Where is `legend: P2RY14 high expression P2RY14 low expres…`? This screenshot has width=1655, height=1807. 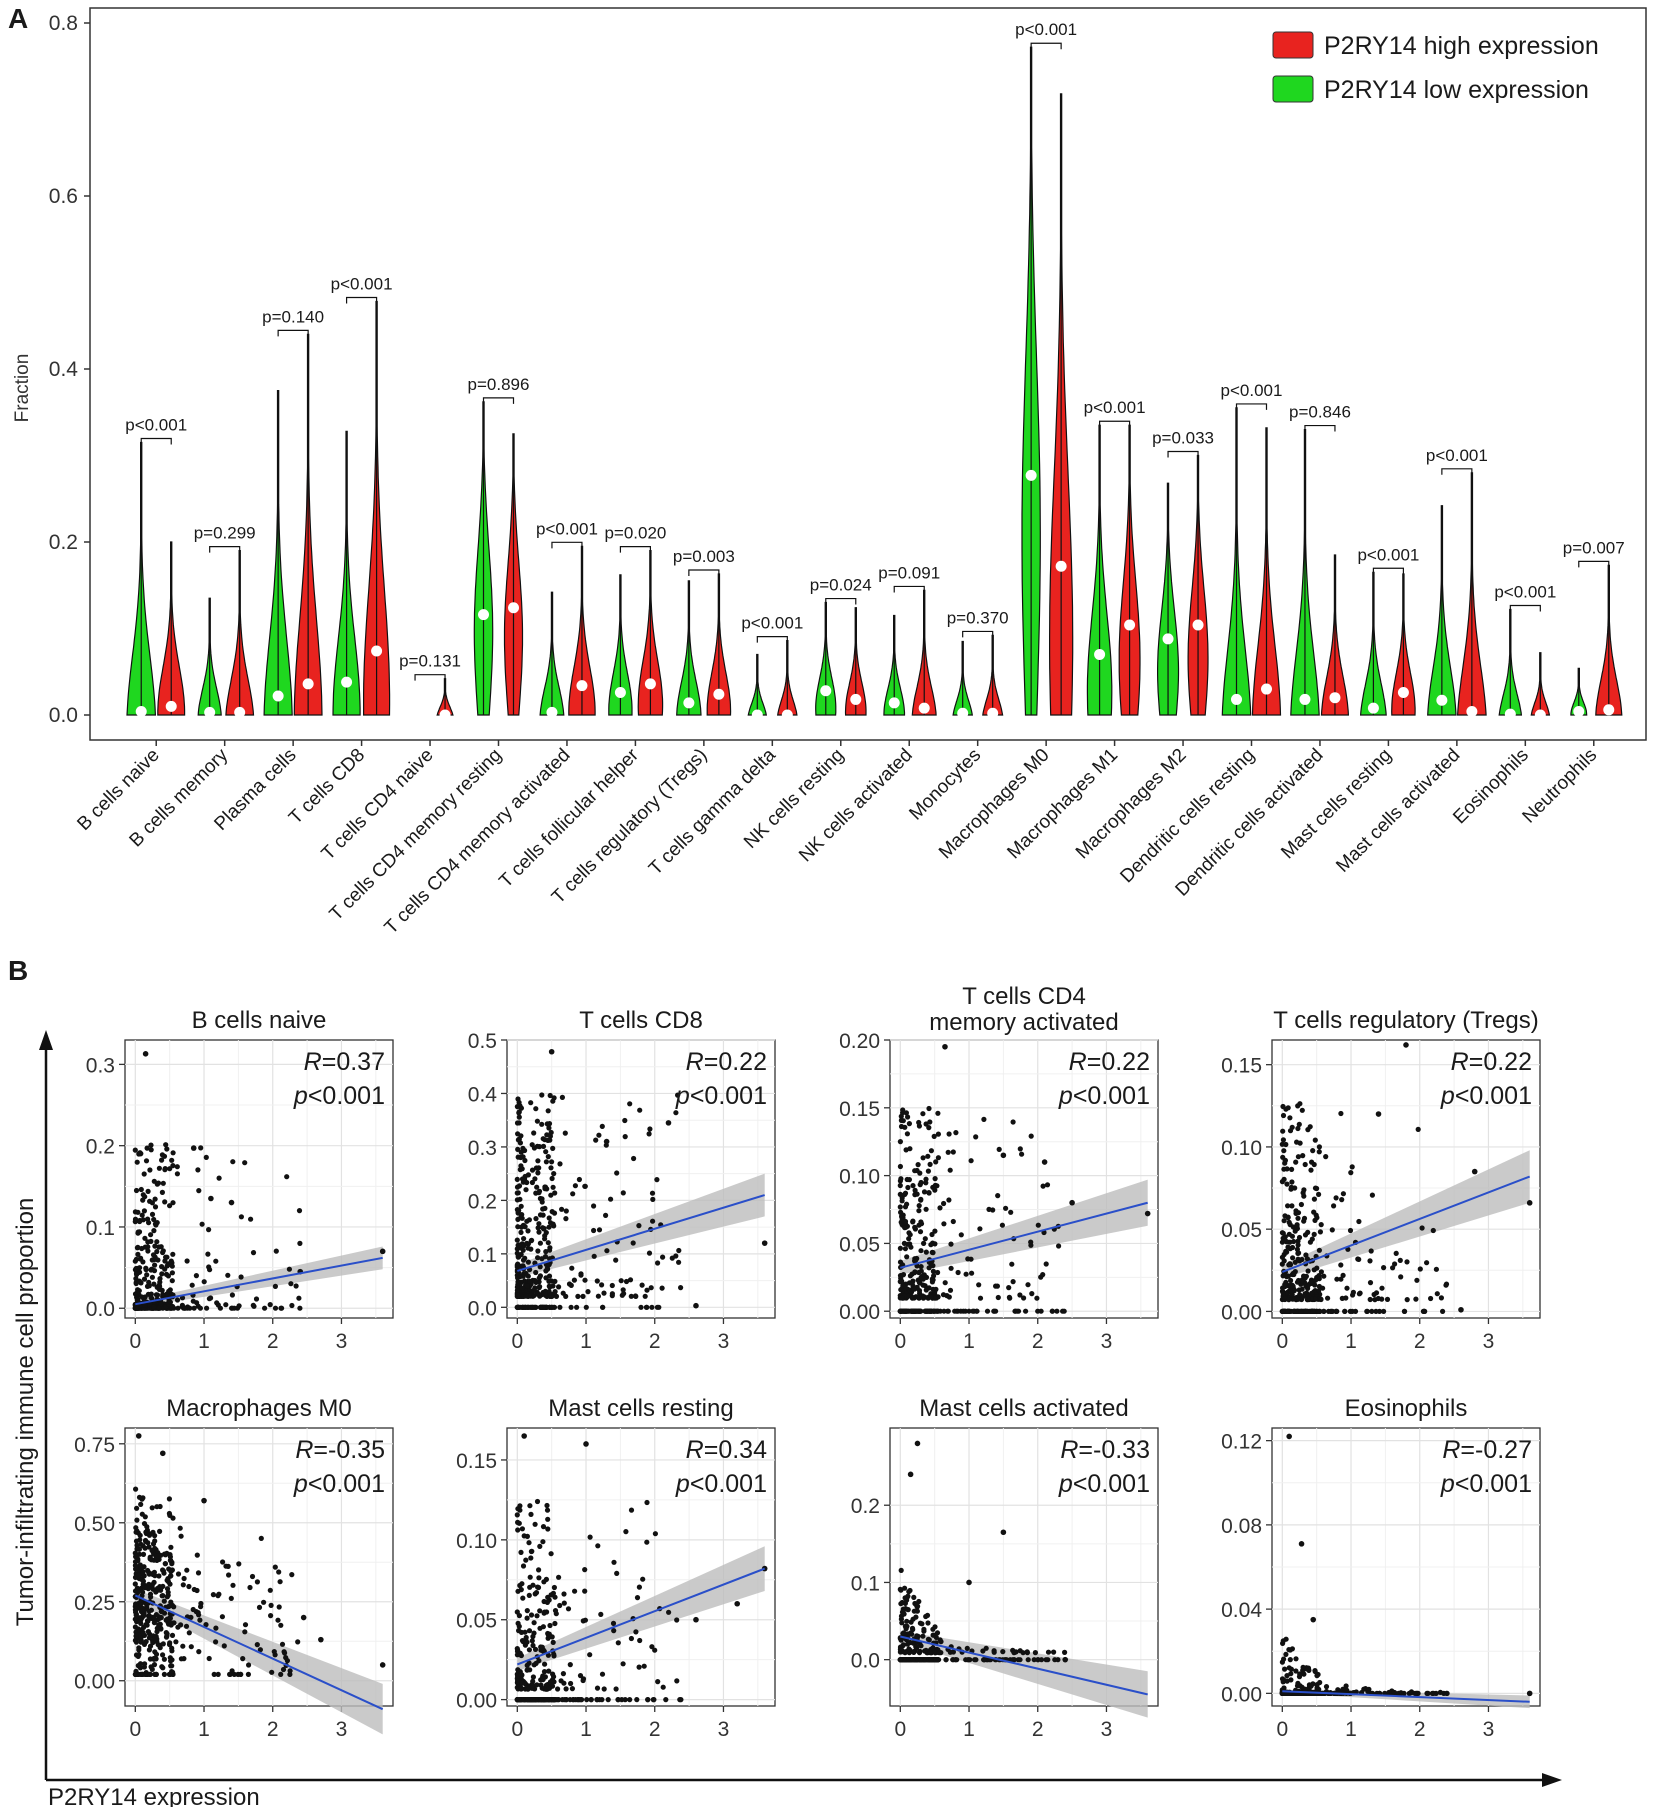 legend: P2RY14 high expression P2RY14 low expres… is located at coordinates (1435, 67).